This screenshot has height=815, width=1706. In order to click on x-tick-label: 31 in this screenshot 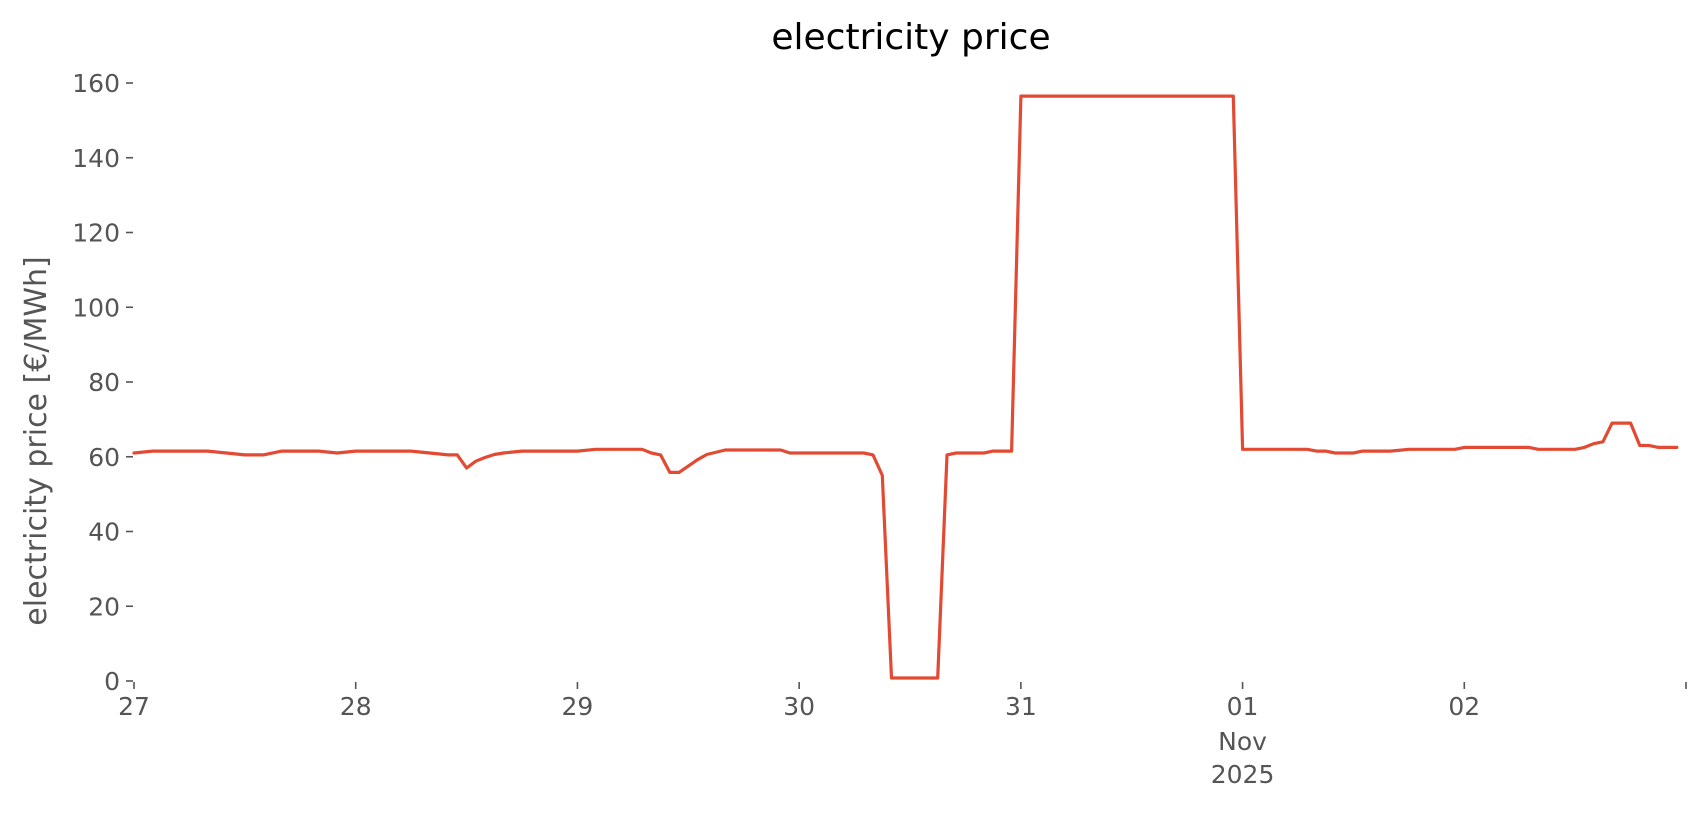, I will do `click(1021, 706)`.